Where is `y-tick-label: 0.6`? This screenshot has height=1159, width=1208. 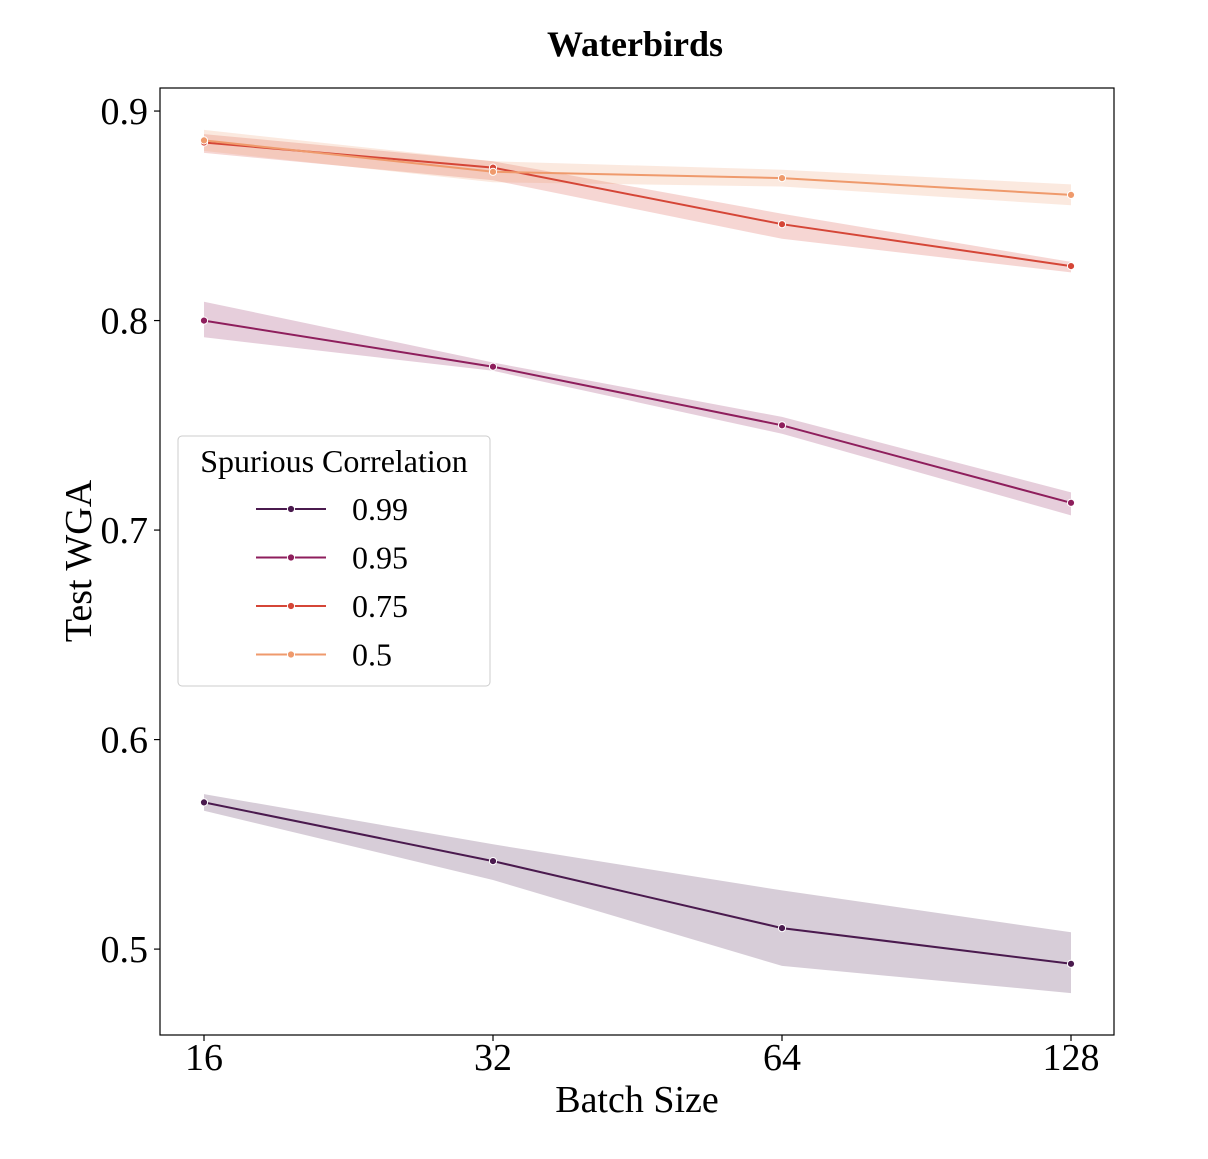 y-tick-label: 0.6 is located at coordinates (125, 741).